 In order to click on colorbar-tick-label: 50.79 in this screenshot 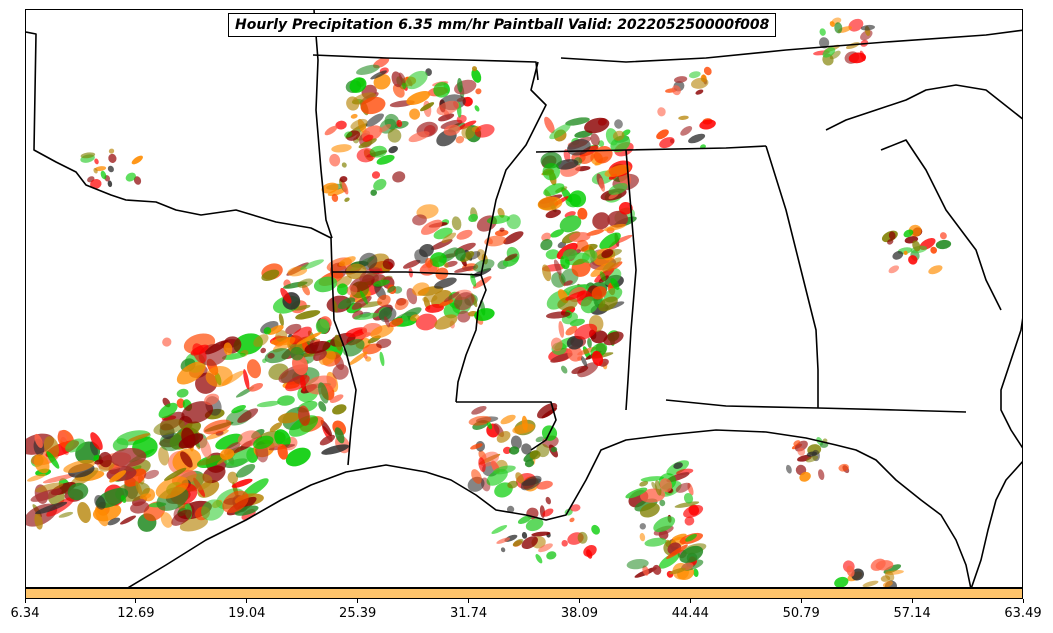, I will do `click(801, 613)`.